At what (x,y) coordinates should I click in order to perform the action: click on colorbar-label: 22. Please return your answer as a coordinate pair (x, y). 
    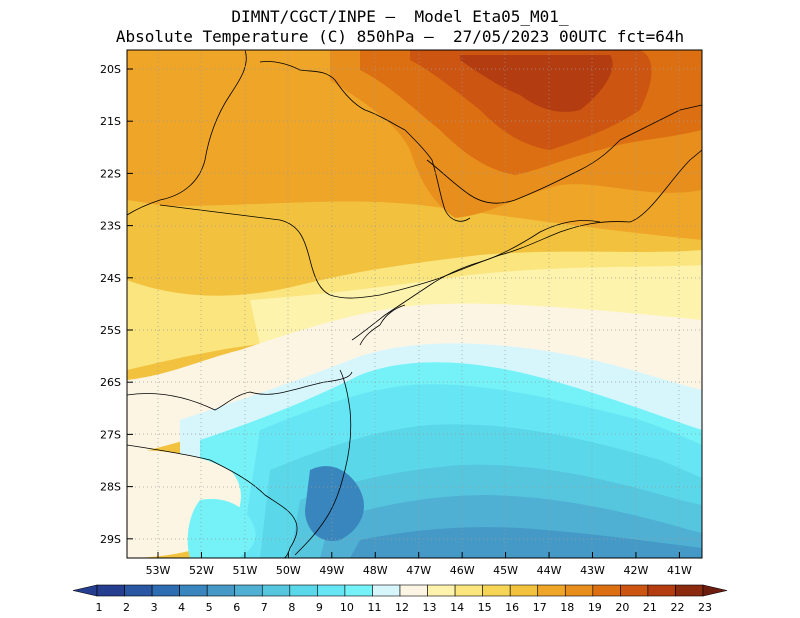
    Looking at the image, I should click on (677, 607).